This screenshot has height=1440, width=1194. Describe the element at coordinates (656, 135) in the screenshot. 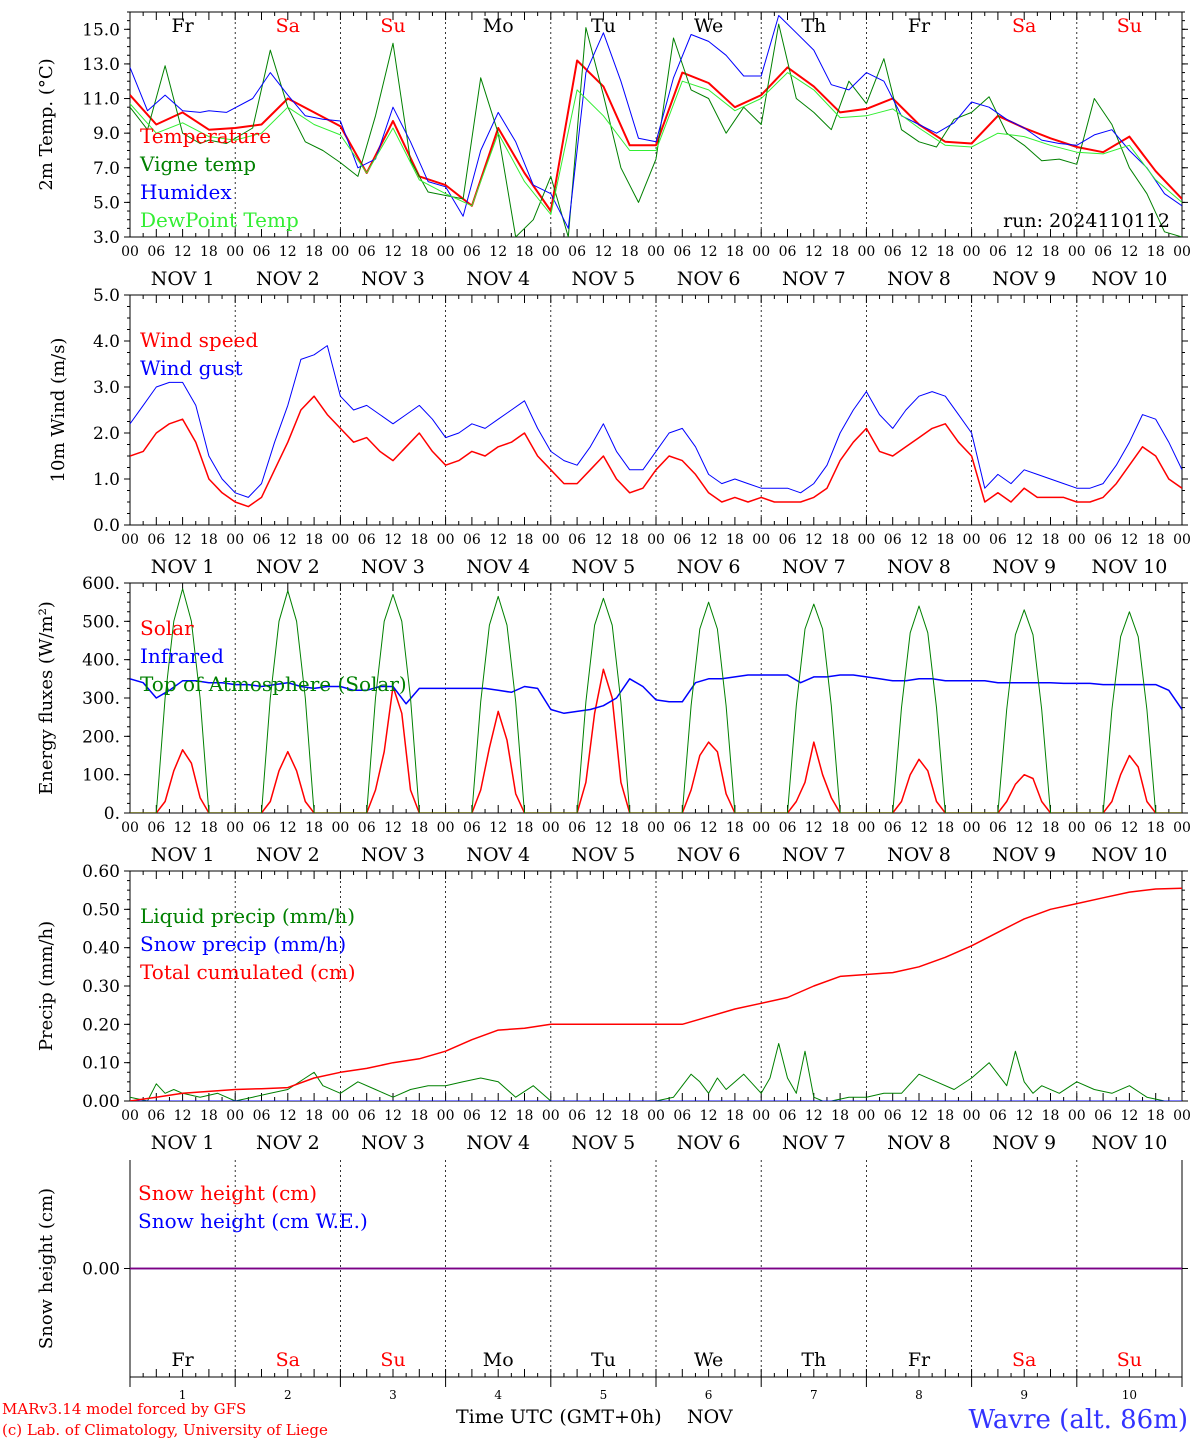

I see `series-line-temperature` at that location.